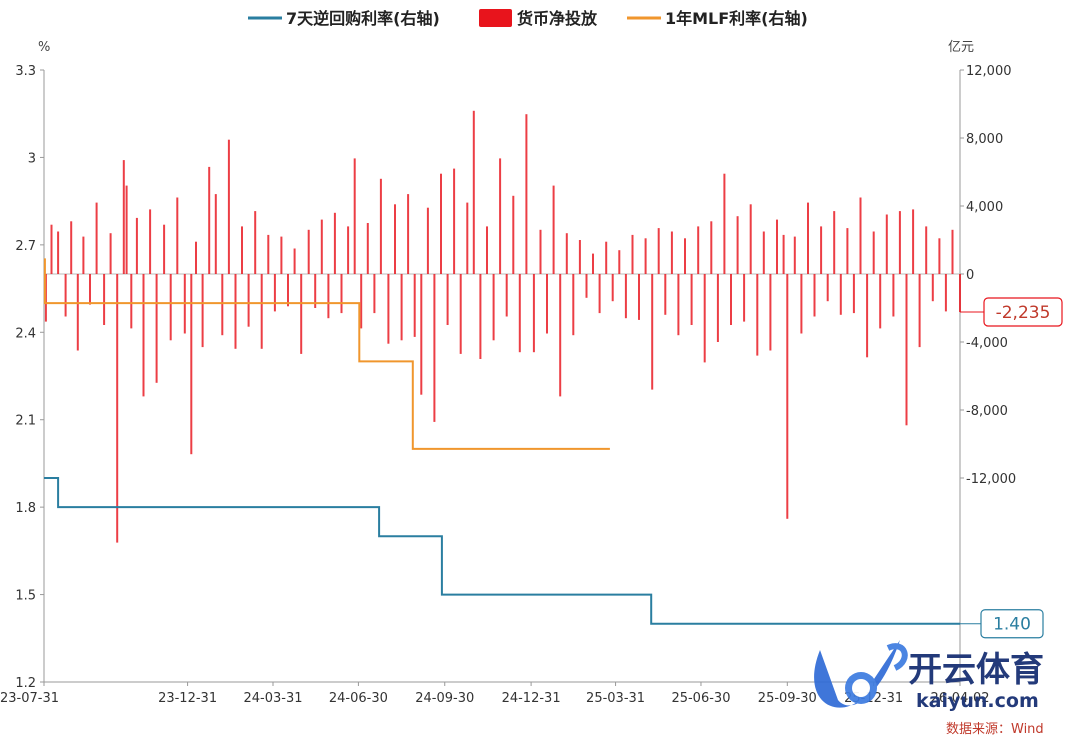 Image resolution: width=1080 pixels, height=743 pixels. Describe the element at coordinates (987, 343) in the screenshot. I see `right-tick-label: -4,000` at that location.